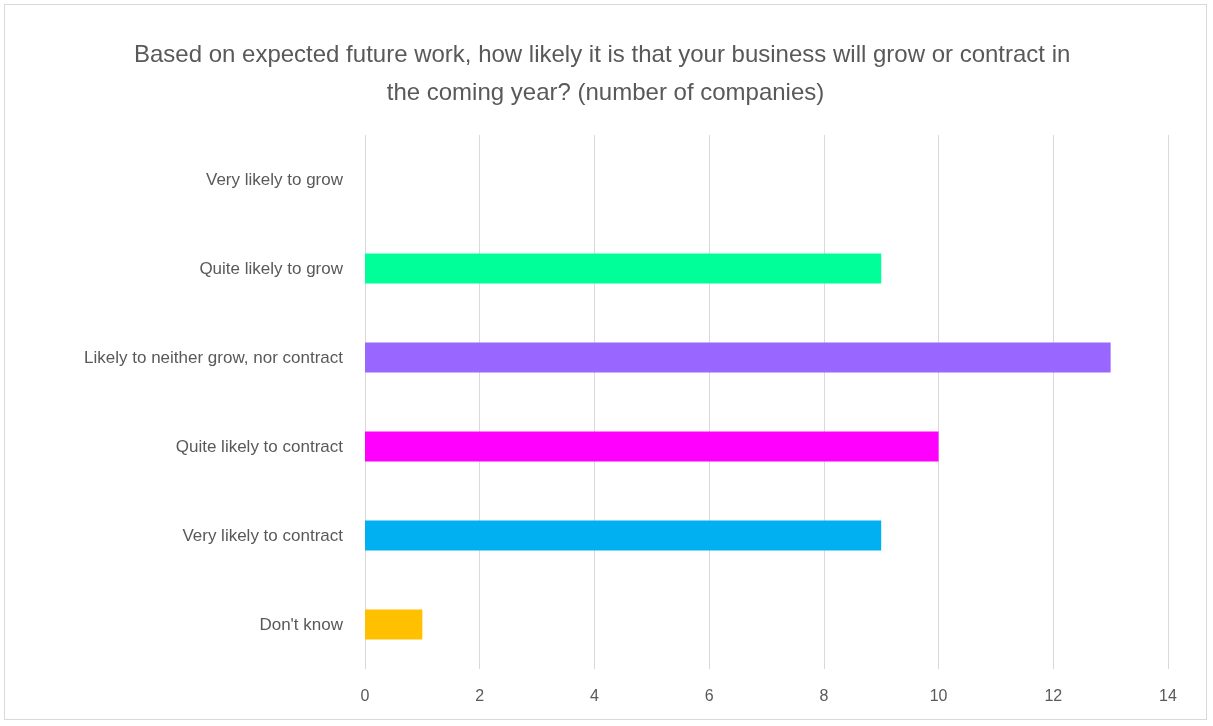 Image resolution: width=1213 pixels, height=726 pixels. What do you see at coordinates (709, 695) in the screenshot?
I see `x-tick-label: 6` at bounding box center [709, 695].